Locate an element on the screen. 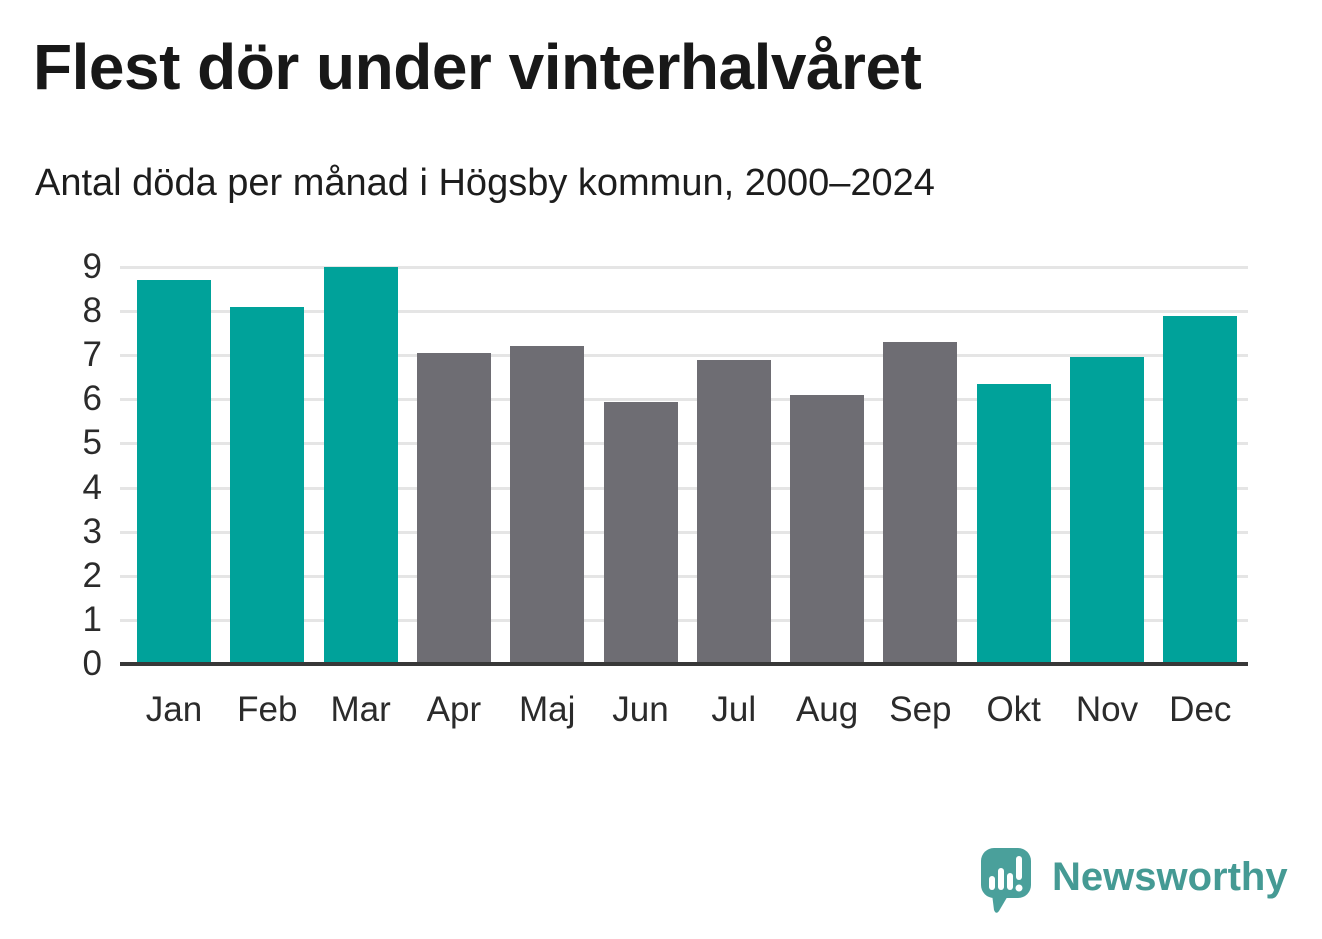 Image resolution: width=1322 pixels, height=939 pixels. bar-sep is located at coordinates (920, 503).